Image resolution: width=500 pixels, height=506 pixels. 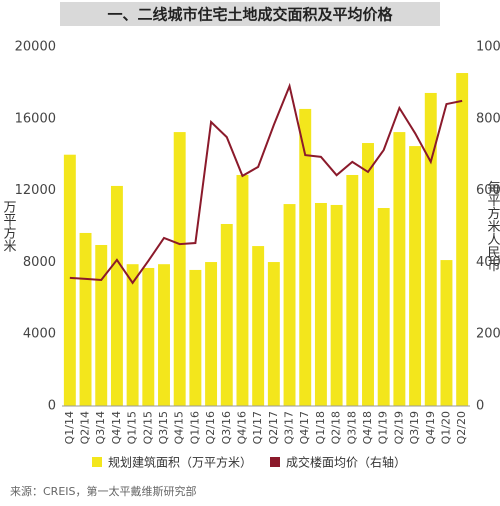 I want to click on title-banner, so click(x=250, y=14).